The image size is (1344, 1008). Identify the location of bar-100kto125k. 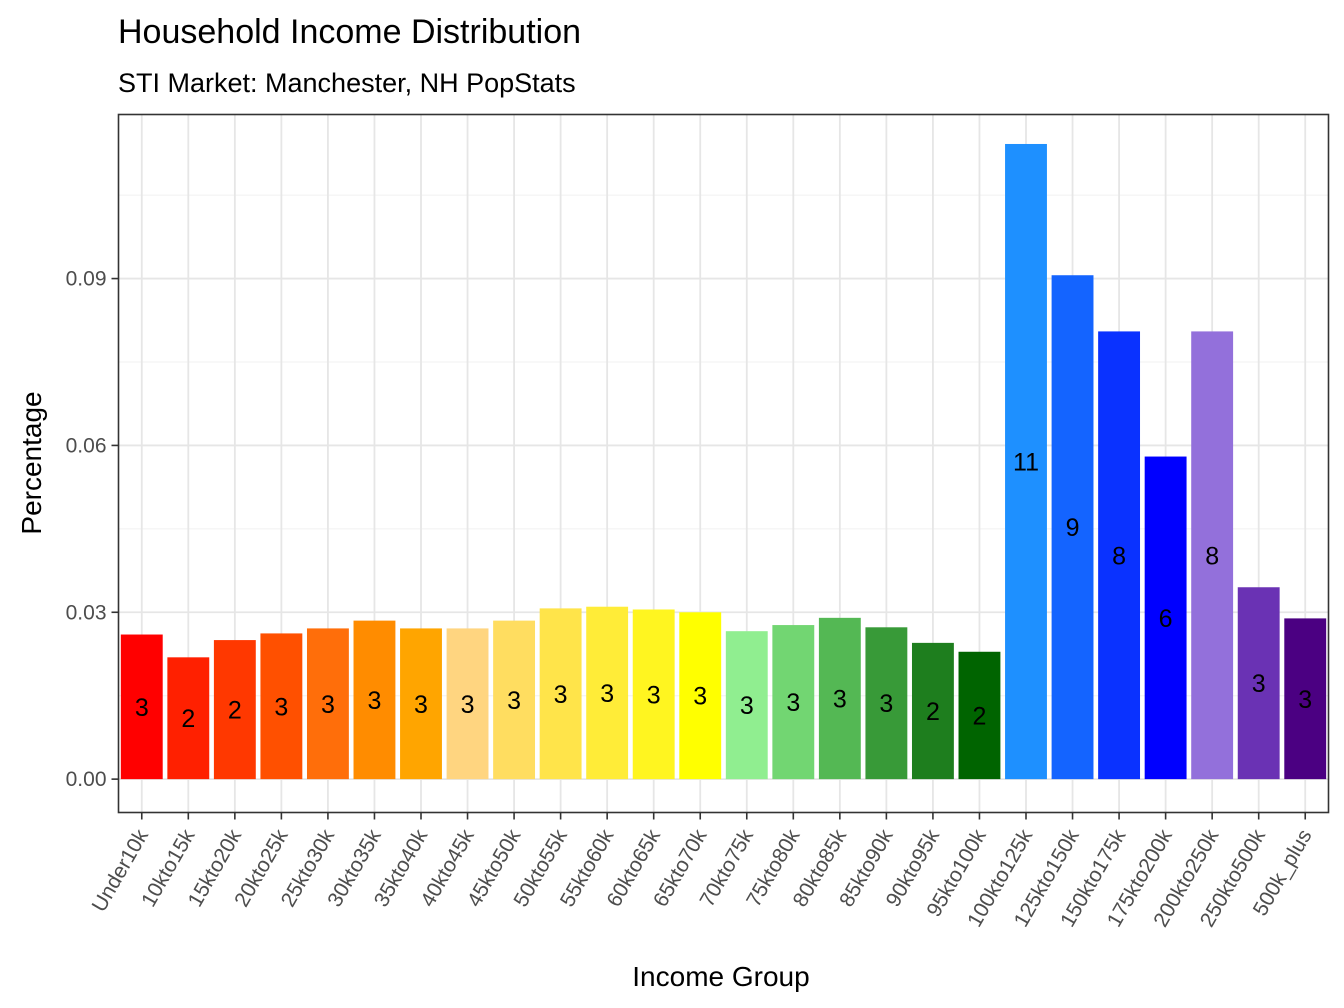
(1026, 461).